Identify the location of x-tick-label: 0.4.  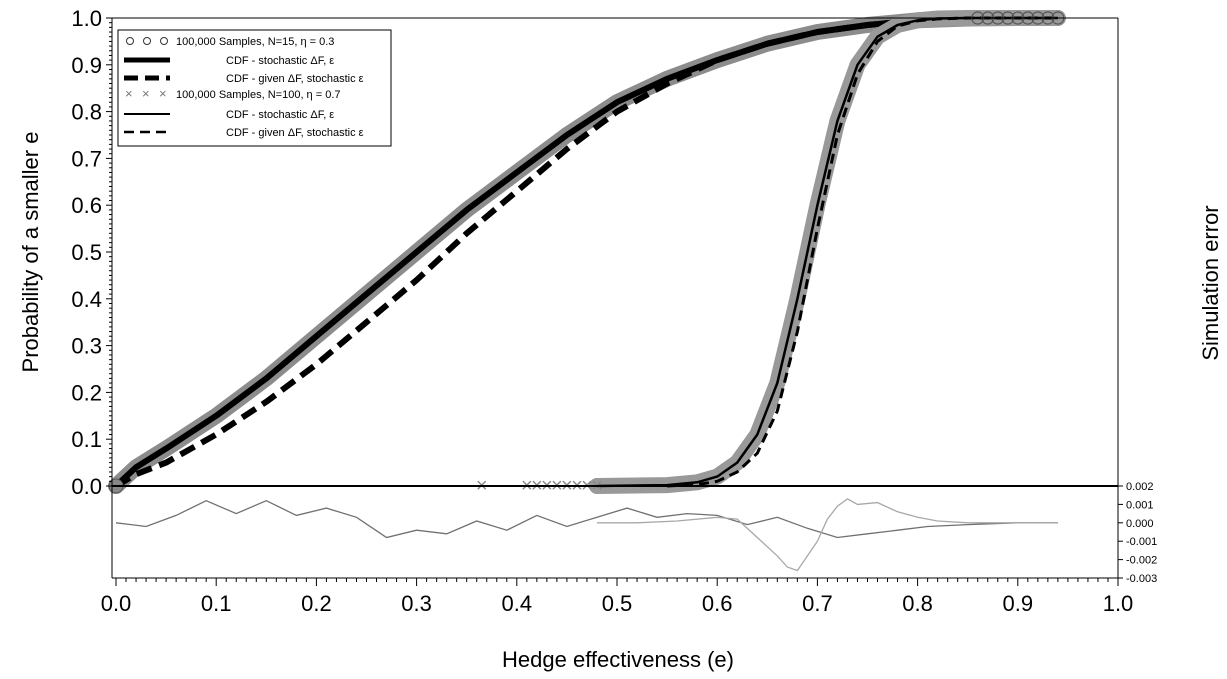
(517, 603).